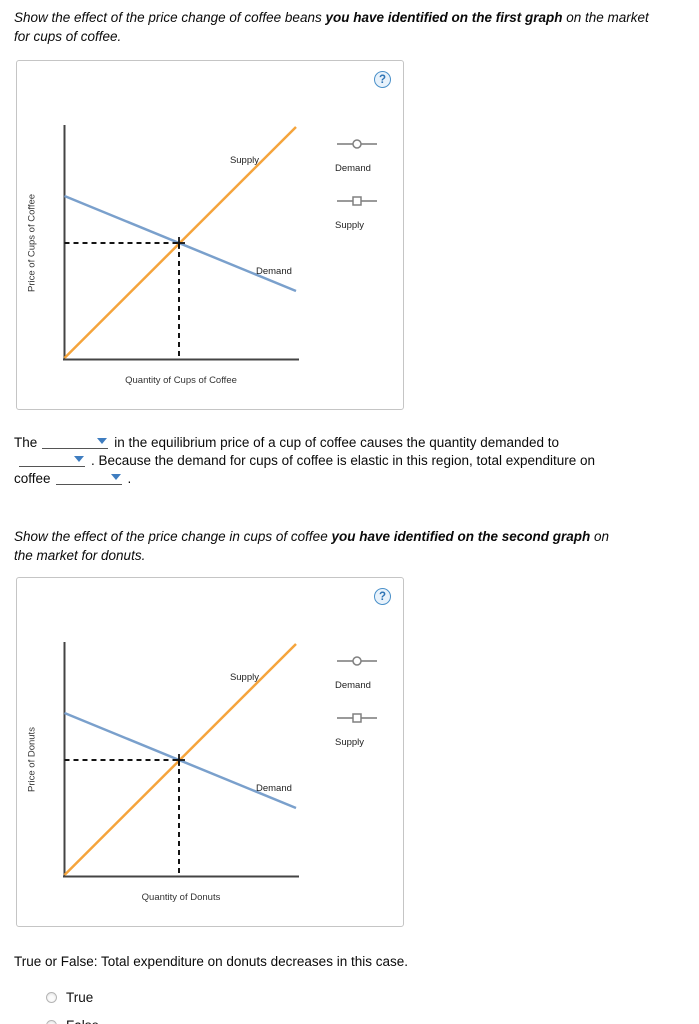  What do you see at coordinates (312, 546) in the screenshot?
I see `question-2-post: on the market for donuts.` at bounding box center [312, 546].